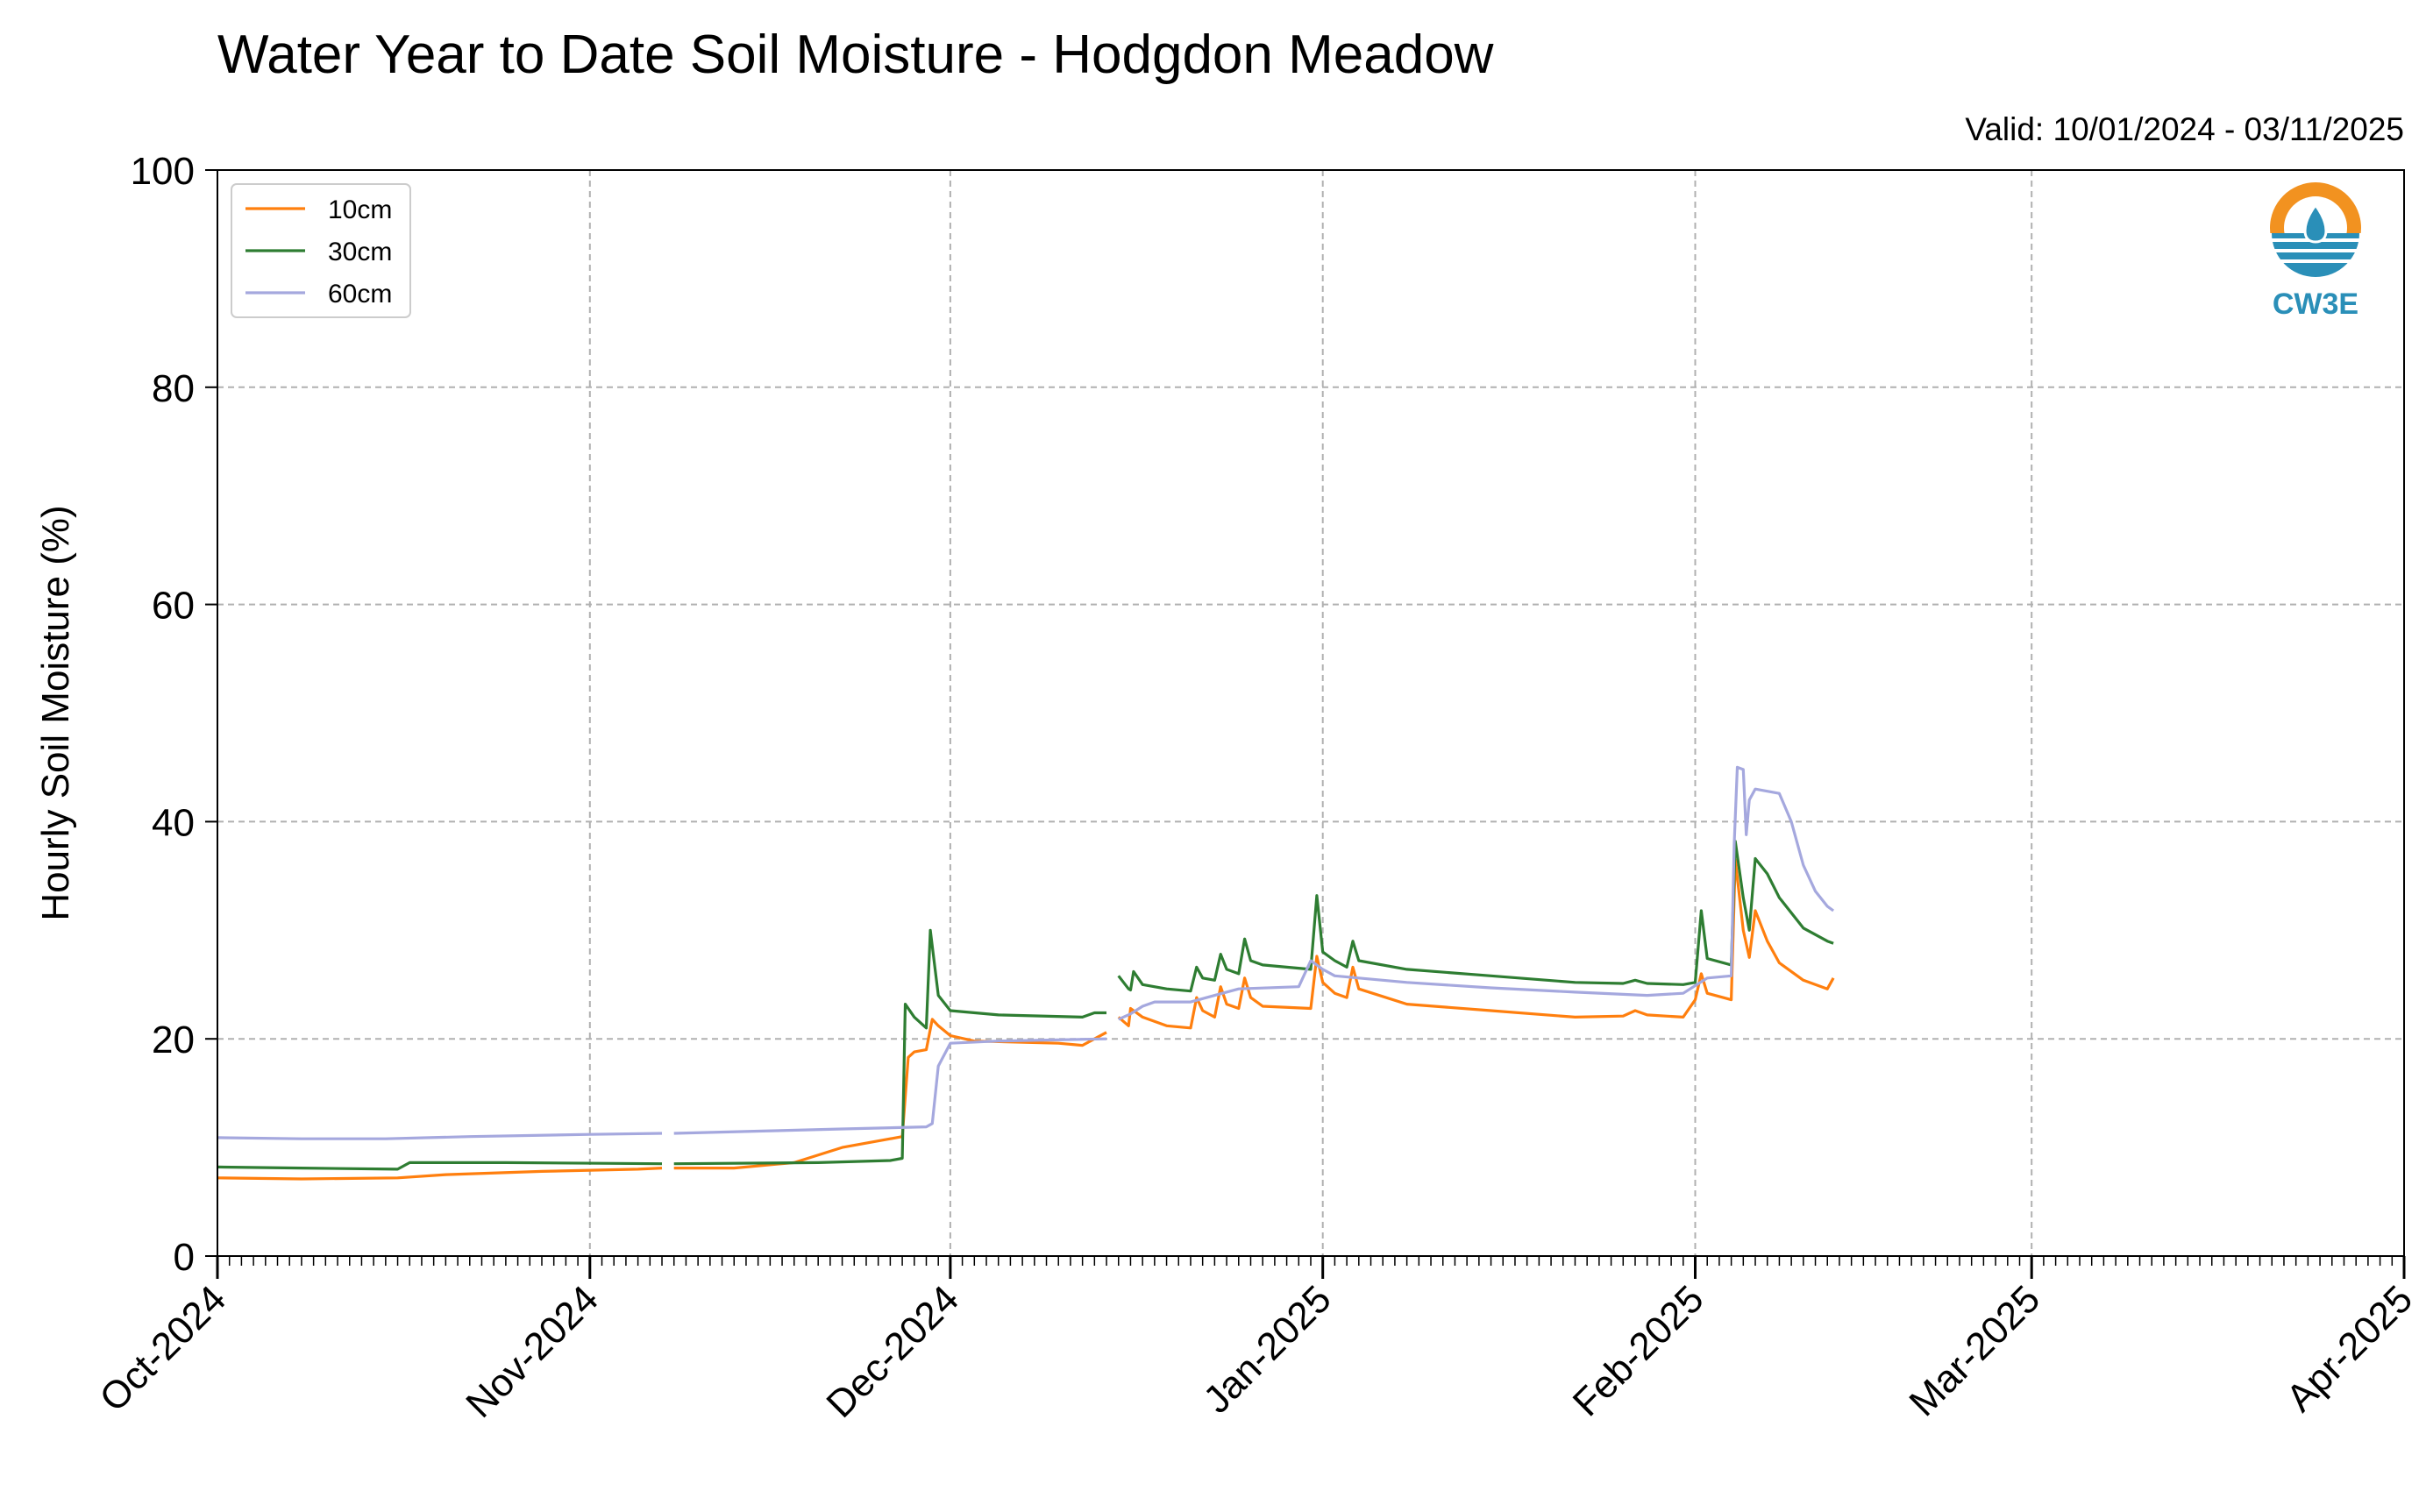 This screenshot has width=2426, height=1512. I want to click on legend-box, so click(321, 250).